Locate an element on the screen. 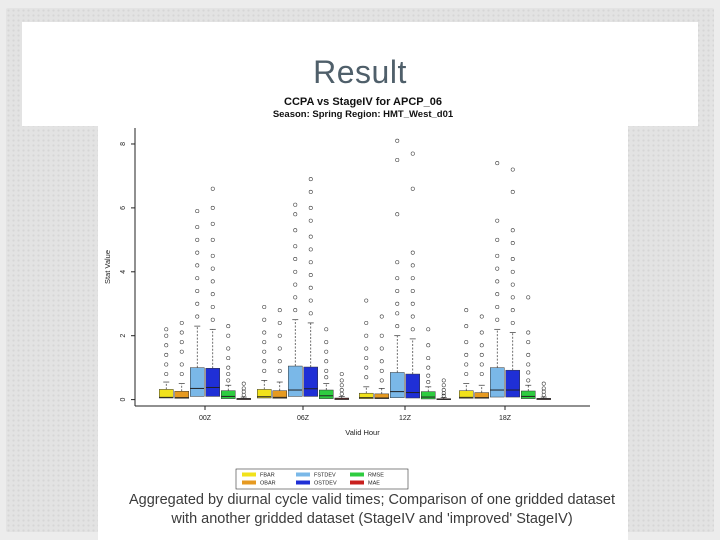  box-fstdev-18z is located at coordinates (497, 279).